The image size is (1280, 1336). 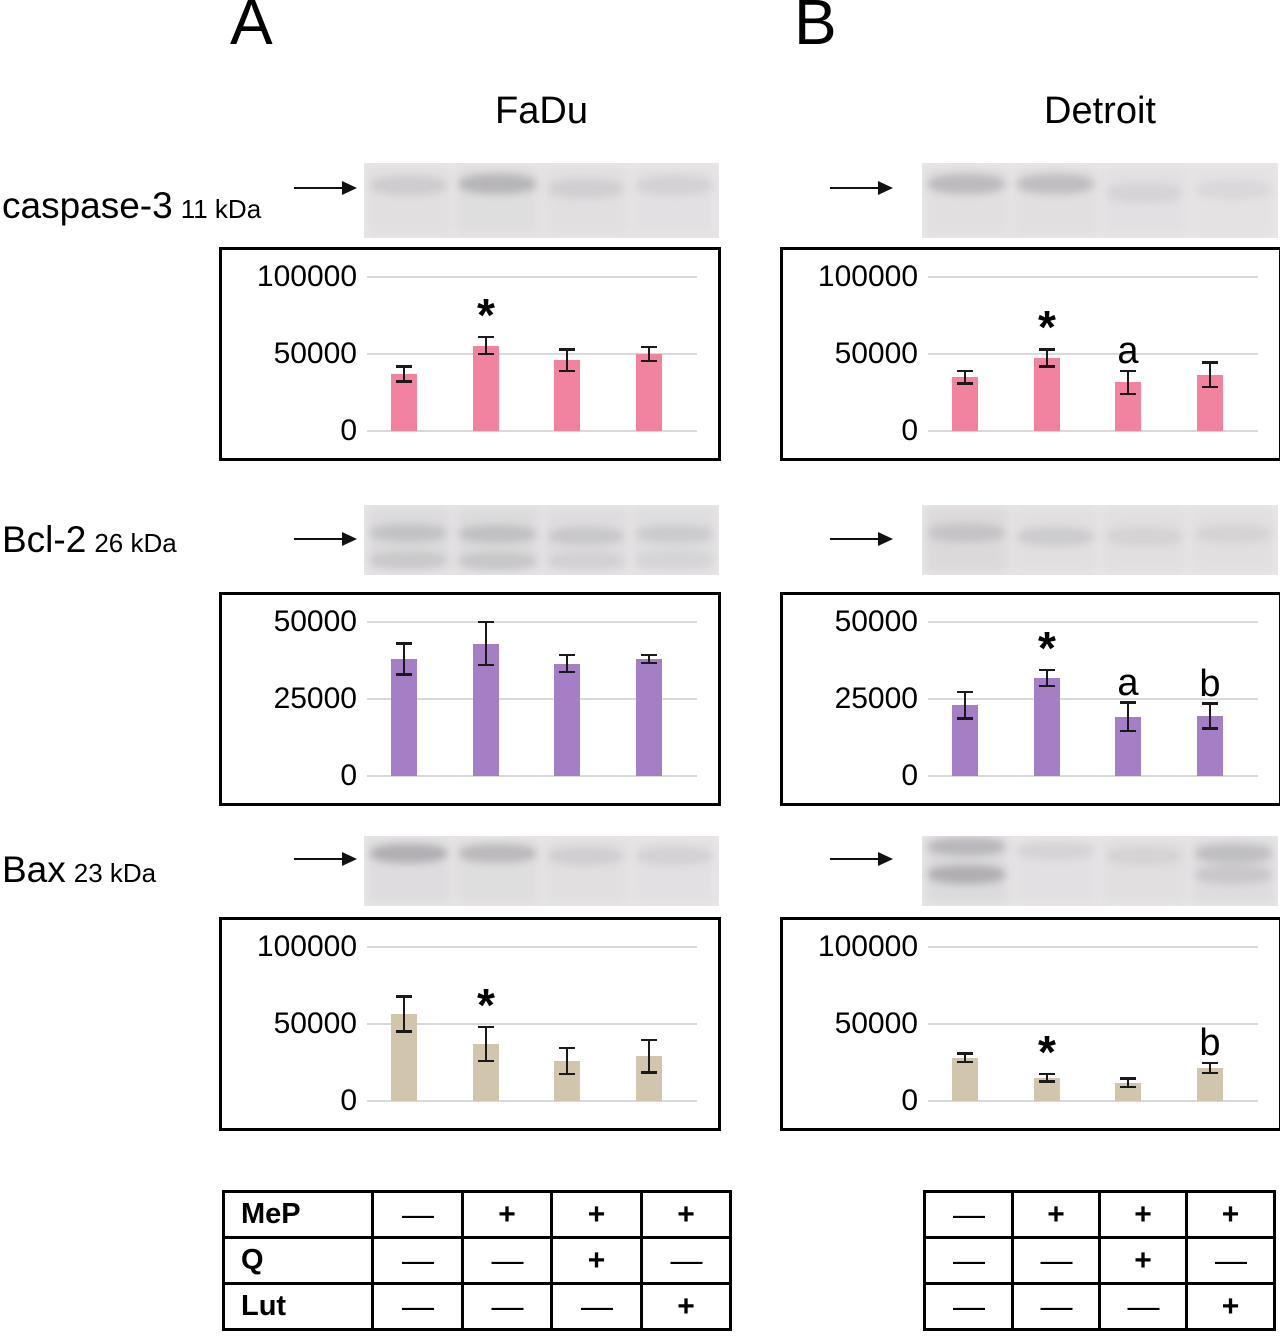 What do you see at coordinates (876, 353) in the screenshot?
I see `y-axis-tick-label: 50000` at bounding box center [876, 353].